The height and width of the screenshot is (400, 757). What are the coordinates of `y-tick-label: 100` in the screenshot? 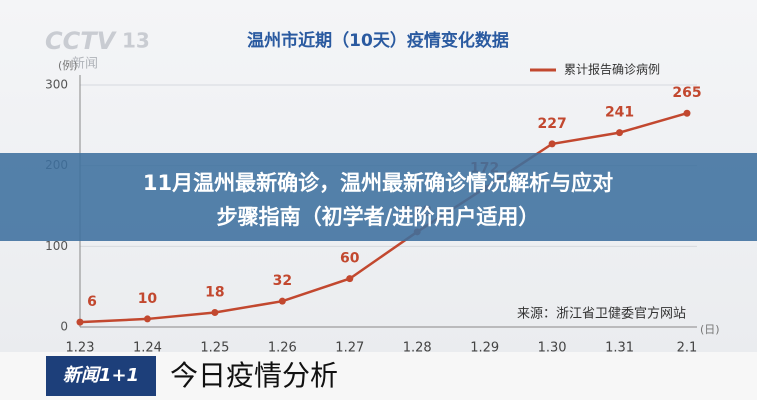 It's located at (56, 246).